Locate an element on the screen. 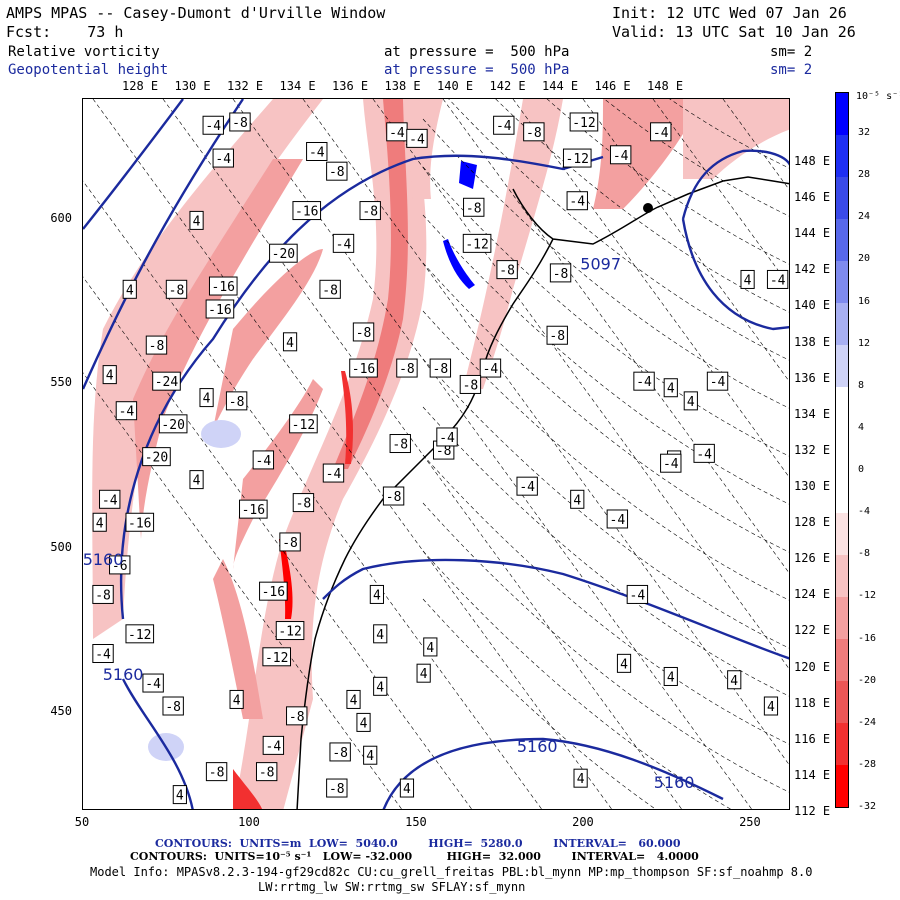  right-longitude-label: 116 E is located at coordinates (812, 738).